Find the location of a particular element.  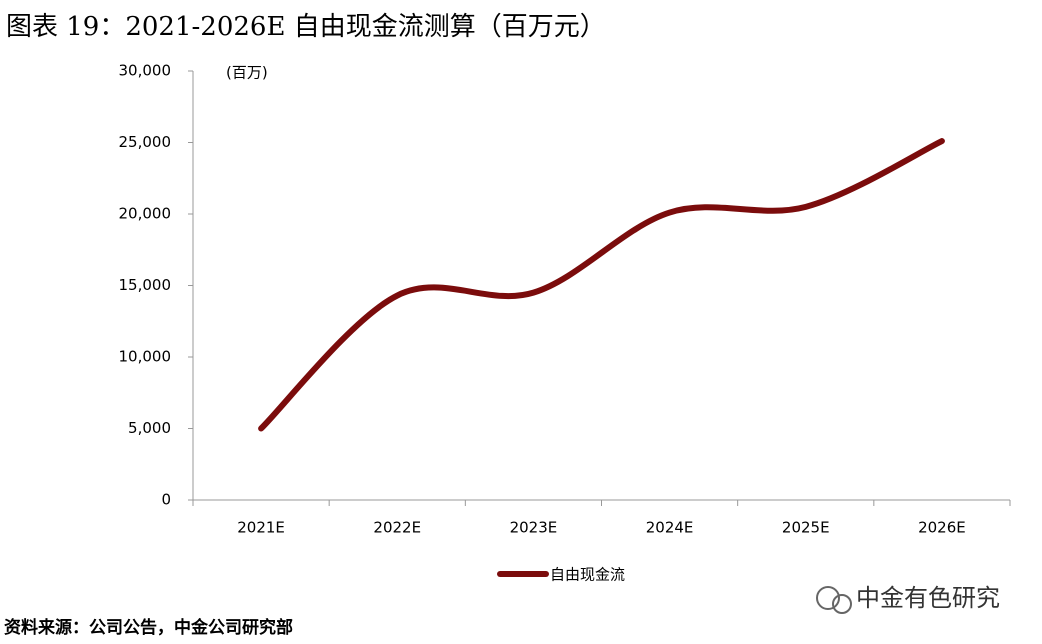

x-tick-label: 2021E is located at coordinates (261, 528).